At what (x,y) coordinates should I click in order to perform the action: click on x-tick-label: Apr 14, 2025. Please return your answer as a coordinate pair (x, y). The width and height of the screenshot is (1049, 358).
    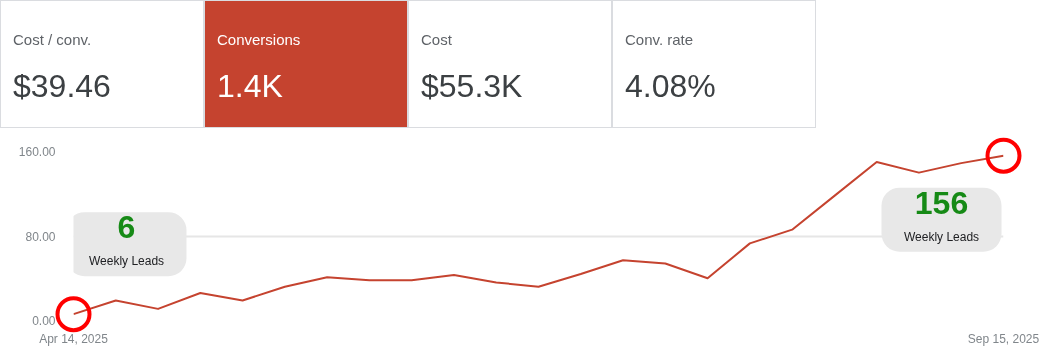
    Looking at the image, I should click on (74, 338).